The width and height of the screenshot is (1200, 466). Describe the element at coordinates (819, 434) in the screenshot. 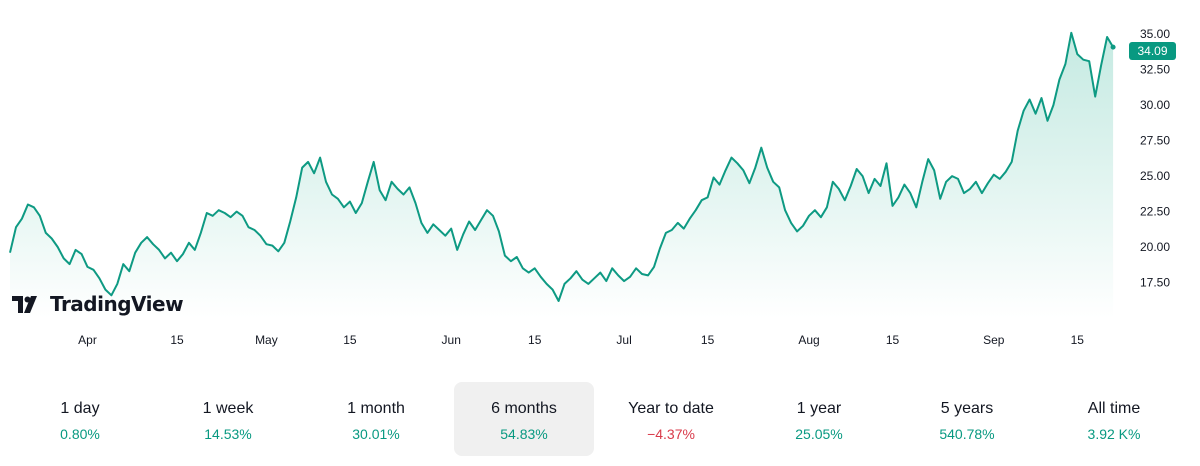

I see `period-change: 25.05%` at that location.